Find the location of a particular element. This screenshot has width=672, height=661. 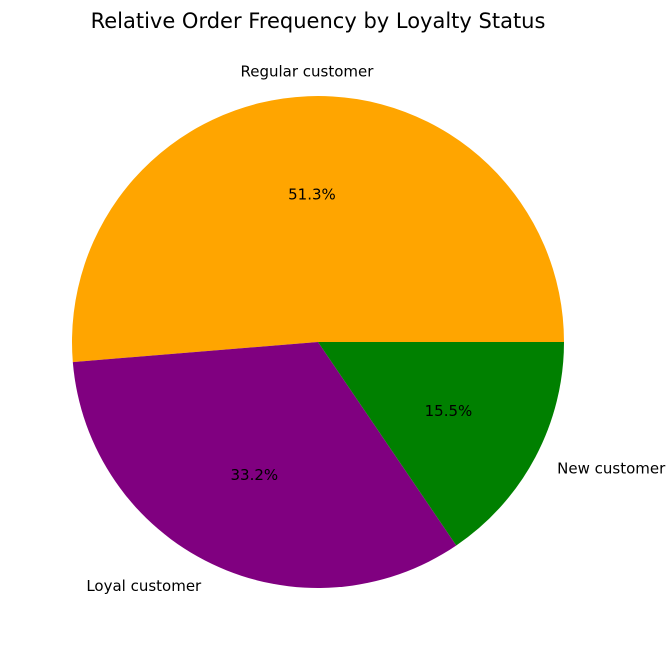

slice-label: Loyal customer is located at coordinates (144, 586).